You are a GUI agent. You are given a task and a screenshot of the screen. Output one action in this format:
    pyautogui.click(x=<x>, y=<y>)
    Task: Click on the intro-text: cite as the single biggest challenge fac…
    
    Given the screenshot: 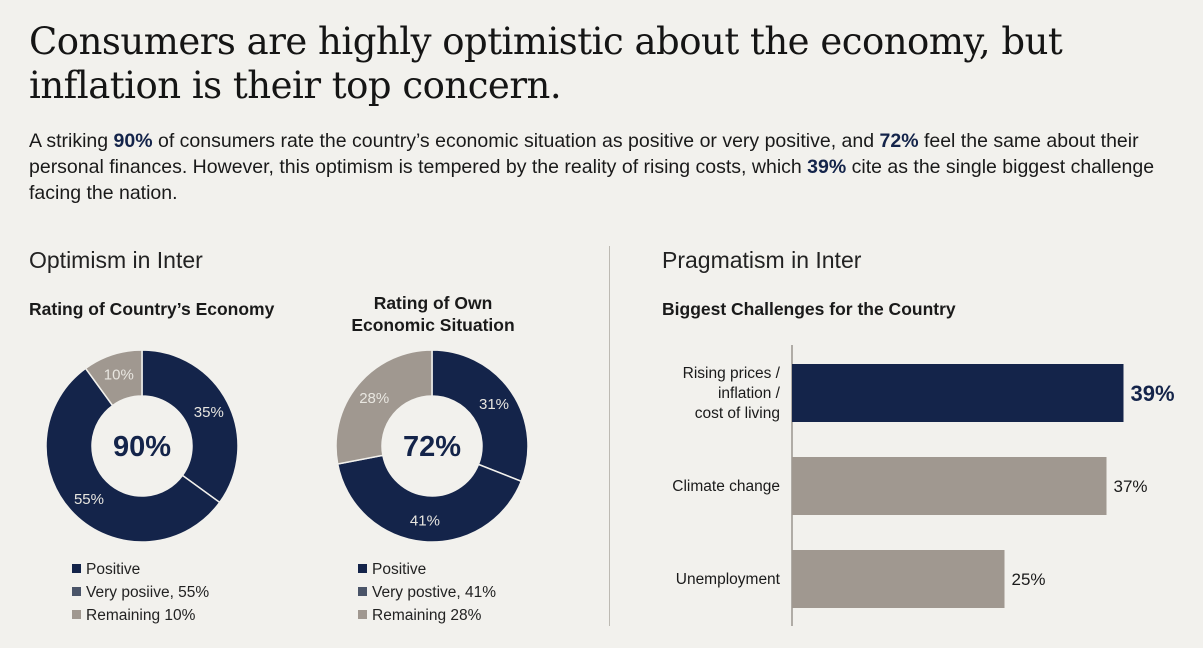 What is the action you would take?
    pyautogui.click(x=592, y=180)
    